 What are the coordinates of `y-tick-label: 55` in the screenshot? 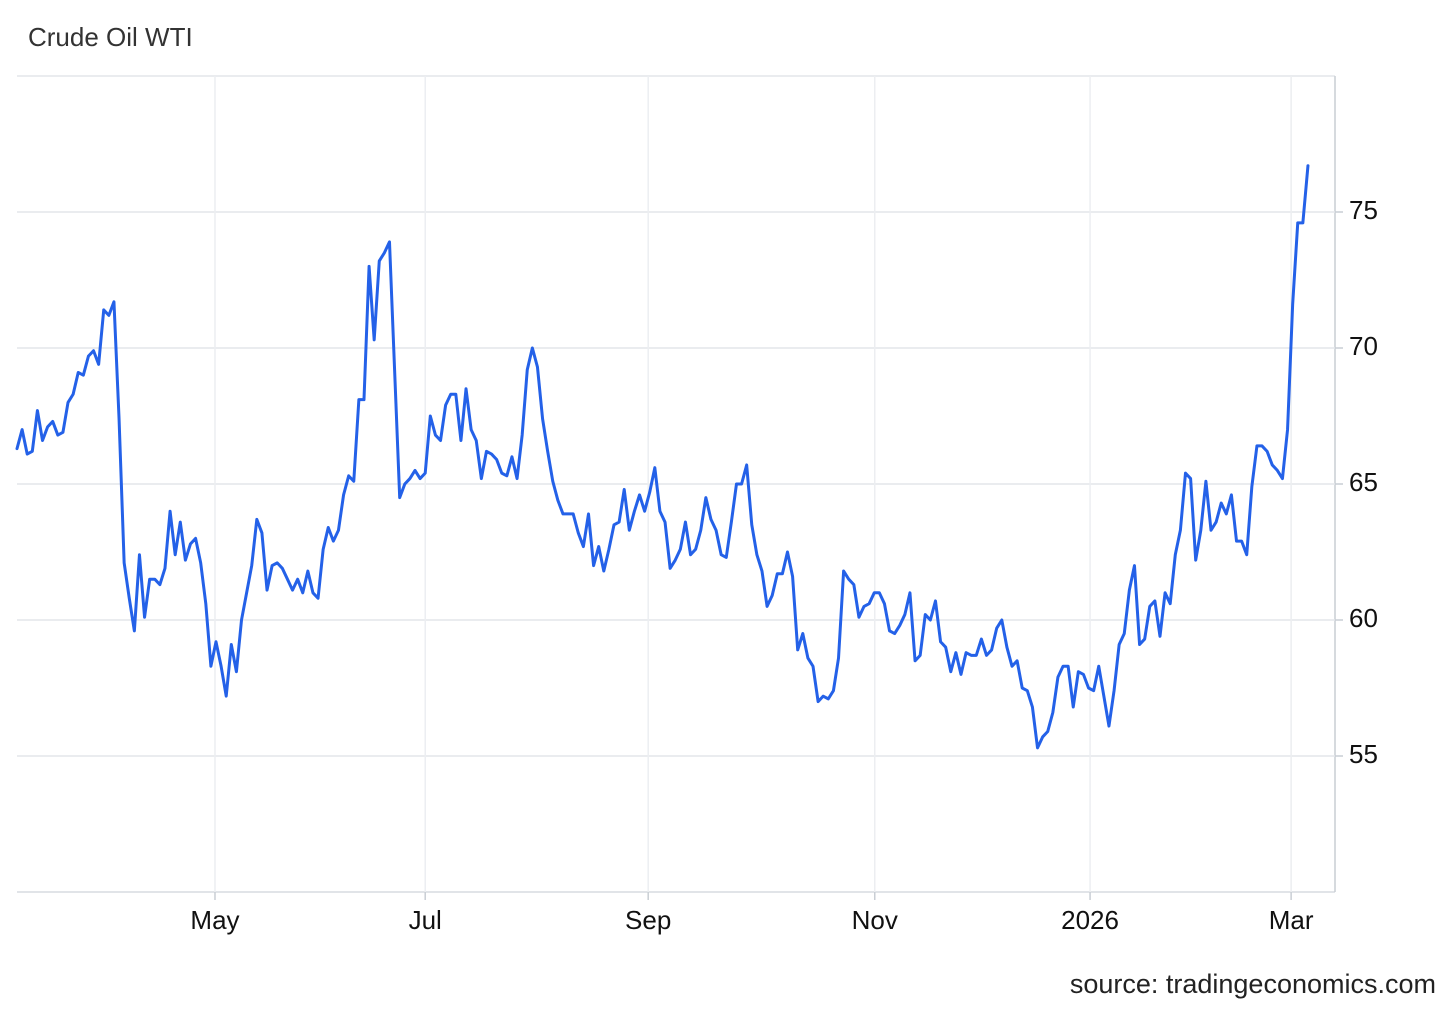 It's located at (1363, 754).